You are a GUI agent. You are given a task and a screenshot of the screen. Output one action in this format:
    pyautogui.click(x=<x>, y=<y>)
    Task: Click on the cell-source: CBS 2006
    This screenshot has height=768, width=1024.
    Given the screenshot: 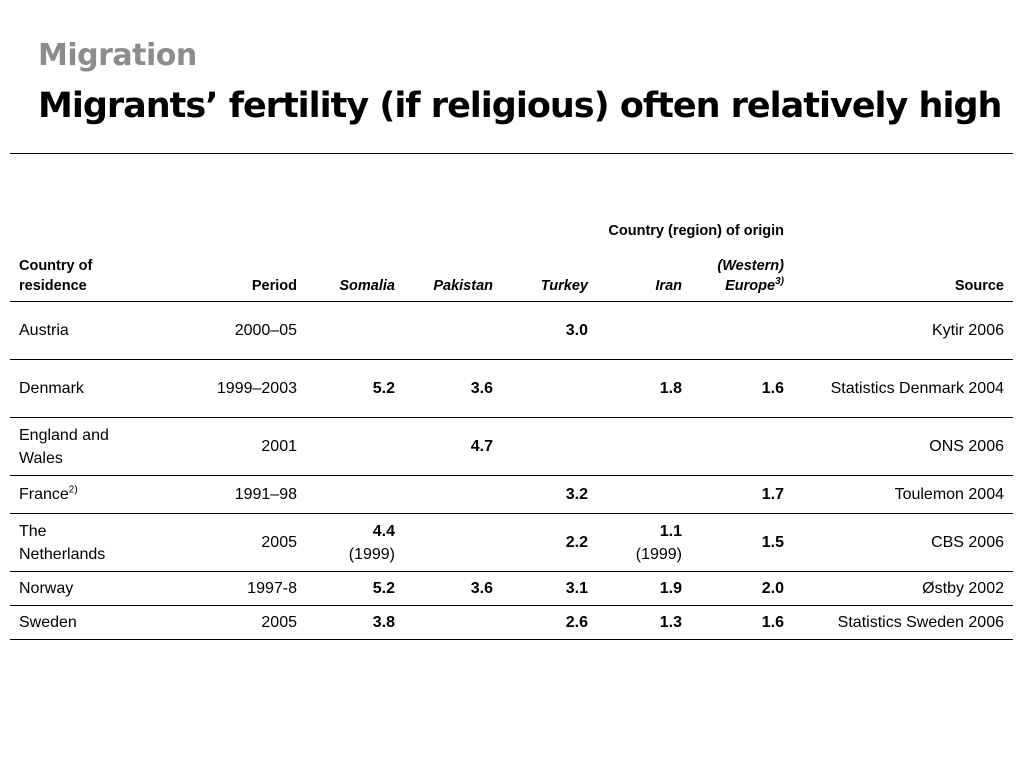 What is the action you would take?
    pyautogui.click(x=903, y=542)
    